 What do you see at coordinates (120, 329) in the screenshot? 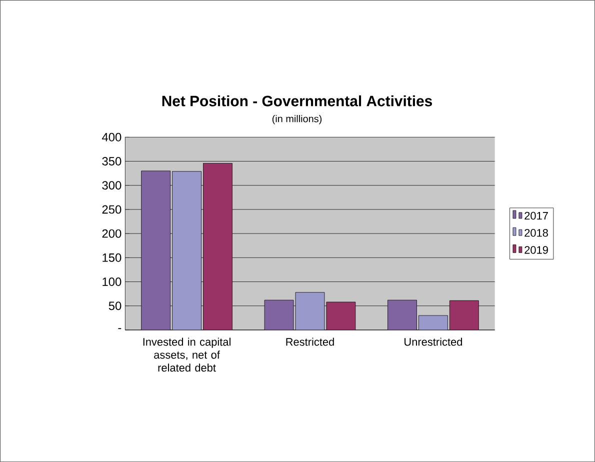
I see `y-tick-label: -` at bounding box center [120, 329].